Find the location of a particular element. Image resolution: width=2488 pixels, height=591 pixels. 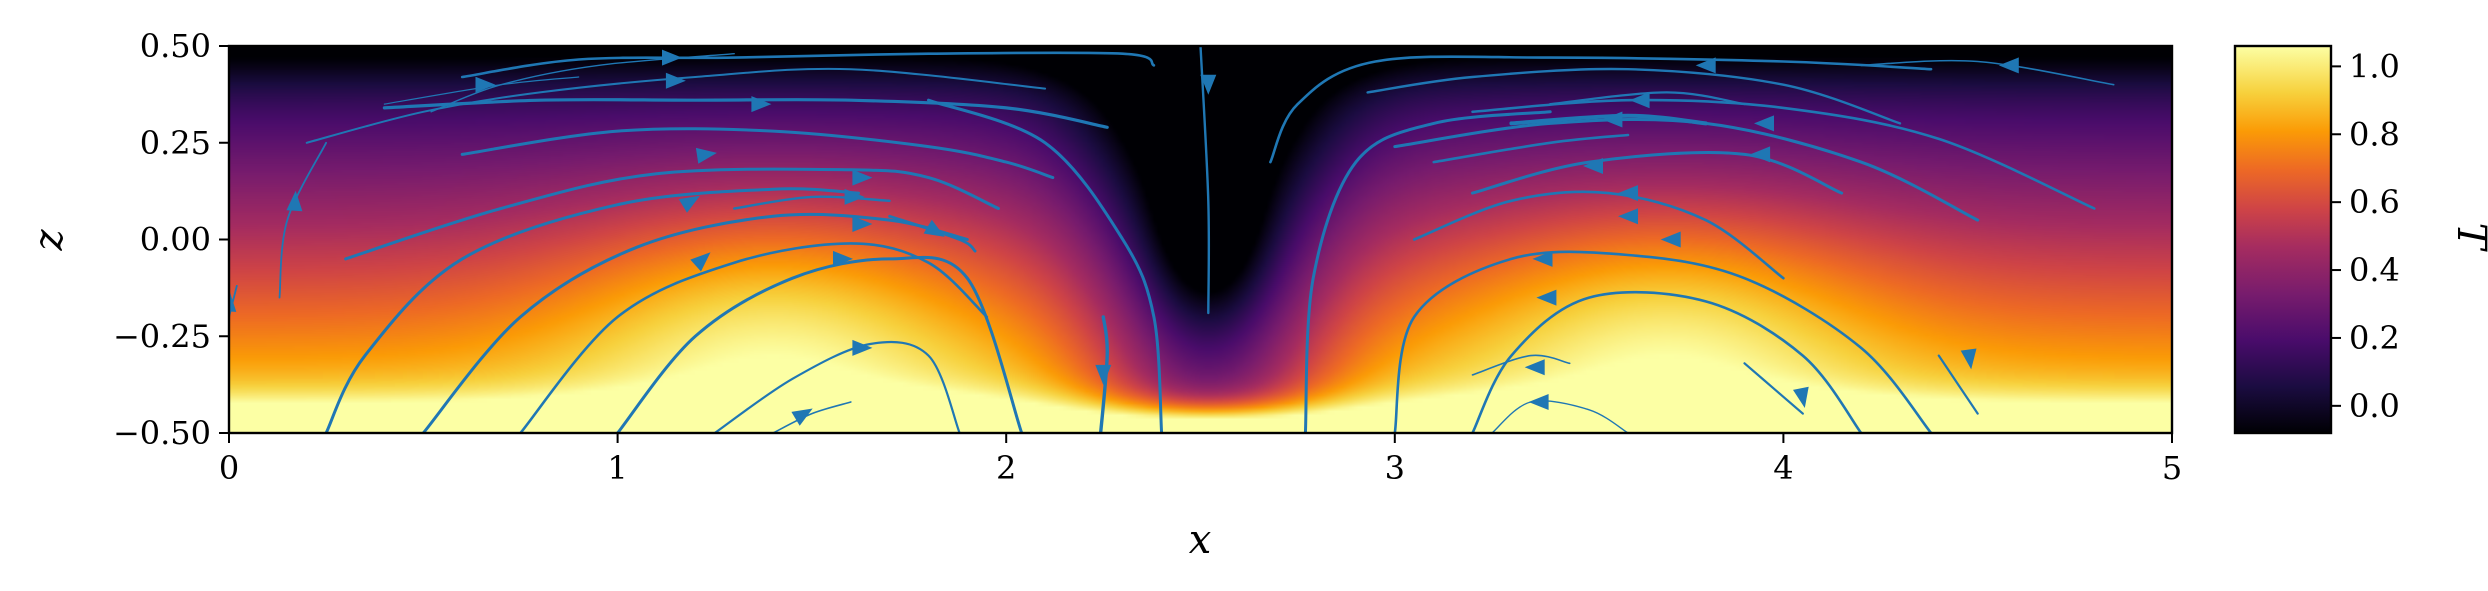

colorbar-frame is located at coordinates (2283, 239).